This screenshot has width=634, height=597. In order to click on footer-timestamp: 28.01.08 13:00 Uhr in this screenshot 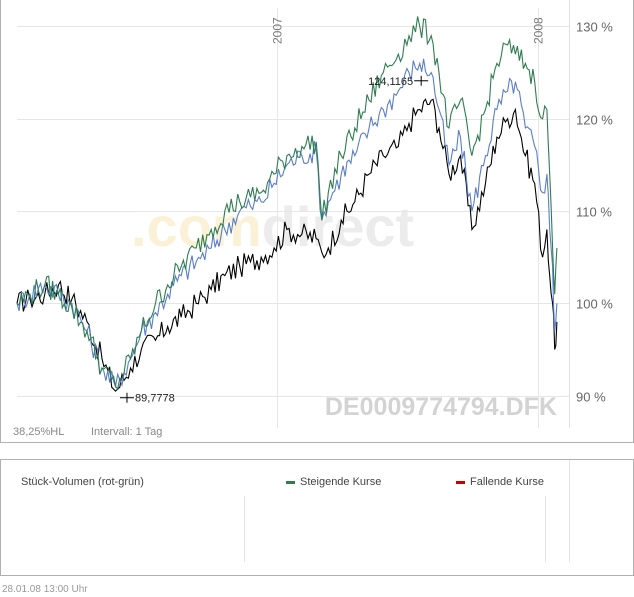, I will do `click(45, 589)`.